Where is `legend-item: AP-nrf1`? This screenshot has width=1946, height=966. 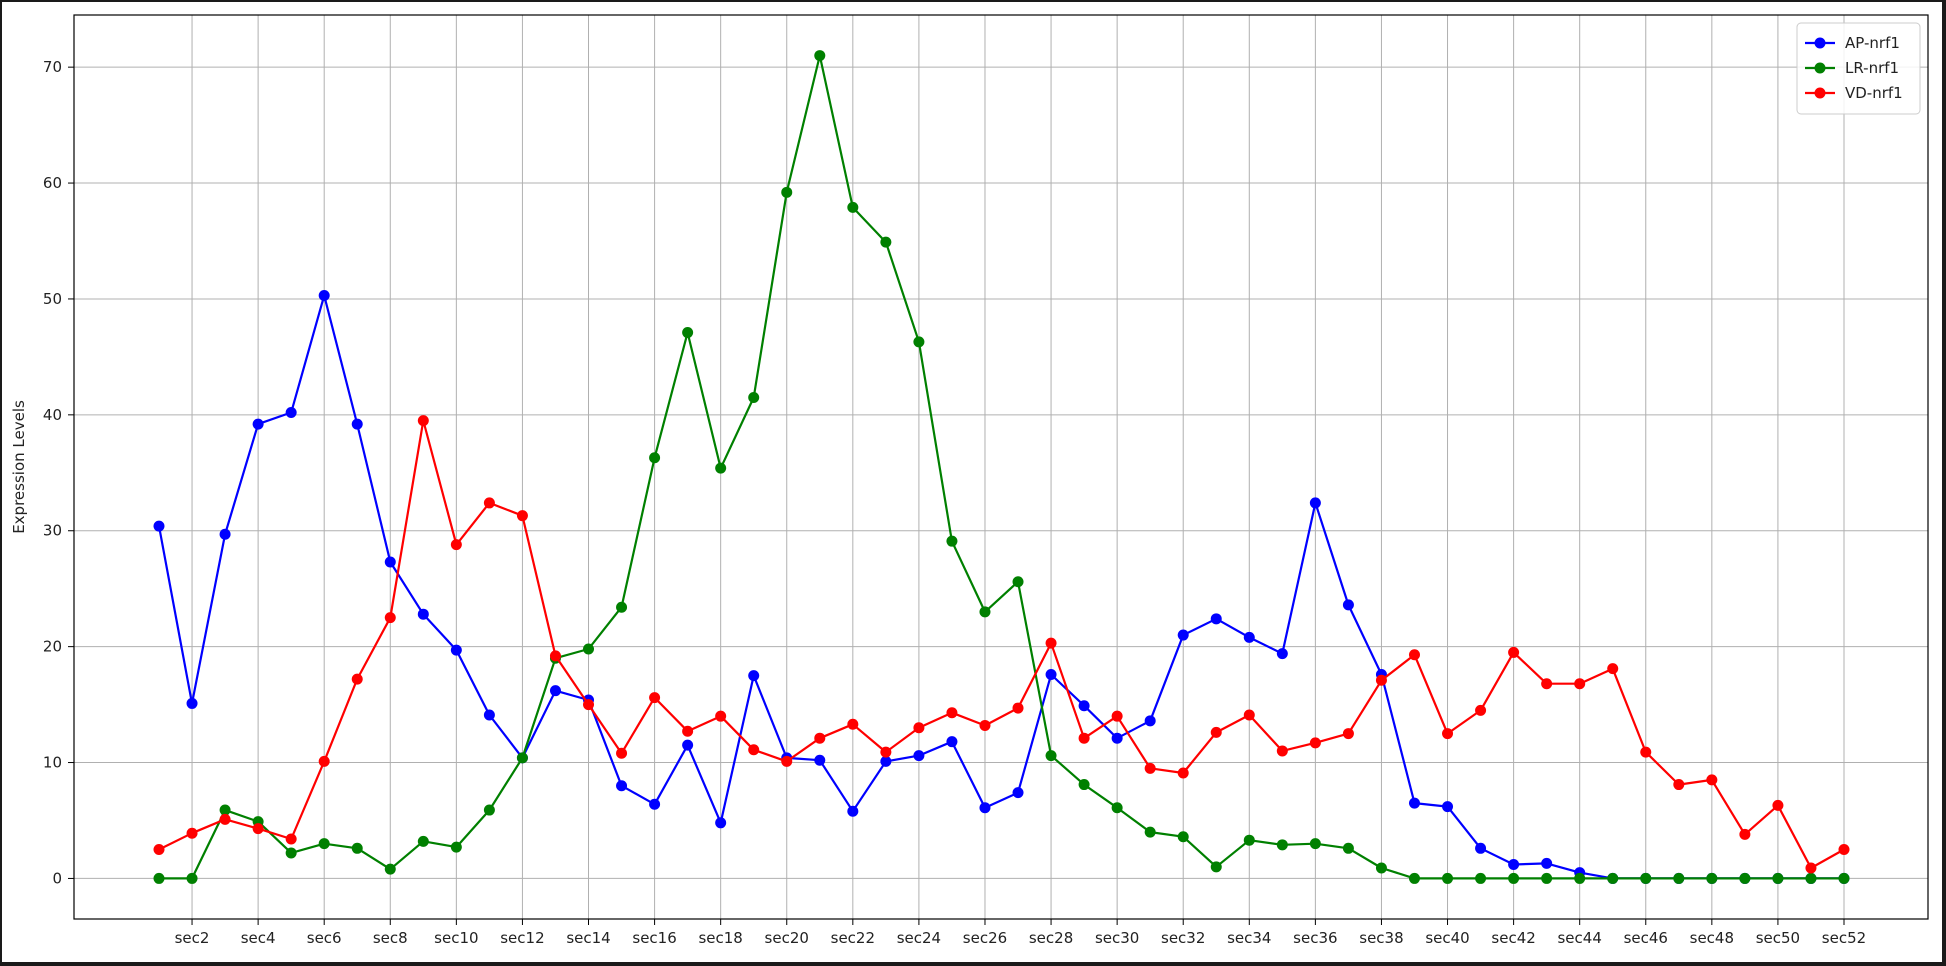
legend-item: AP-nrf1 is located at coordinates (1852, 43).